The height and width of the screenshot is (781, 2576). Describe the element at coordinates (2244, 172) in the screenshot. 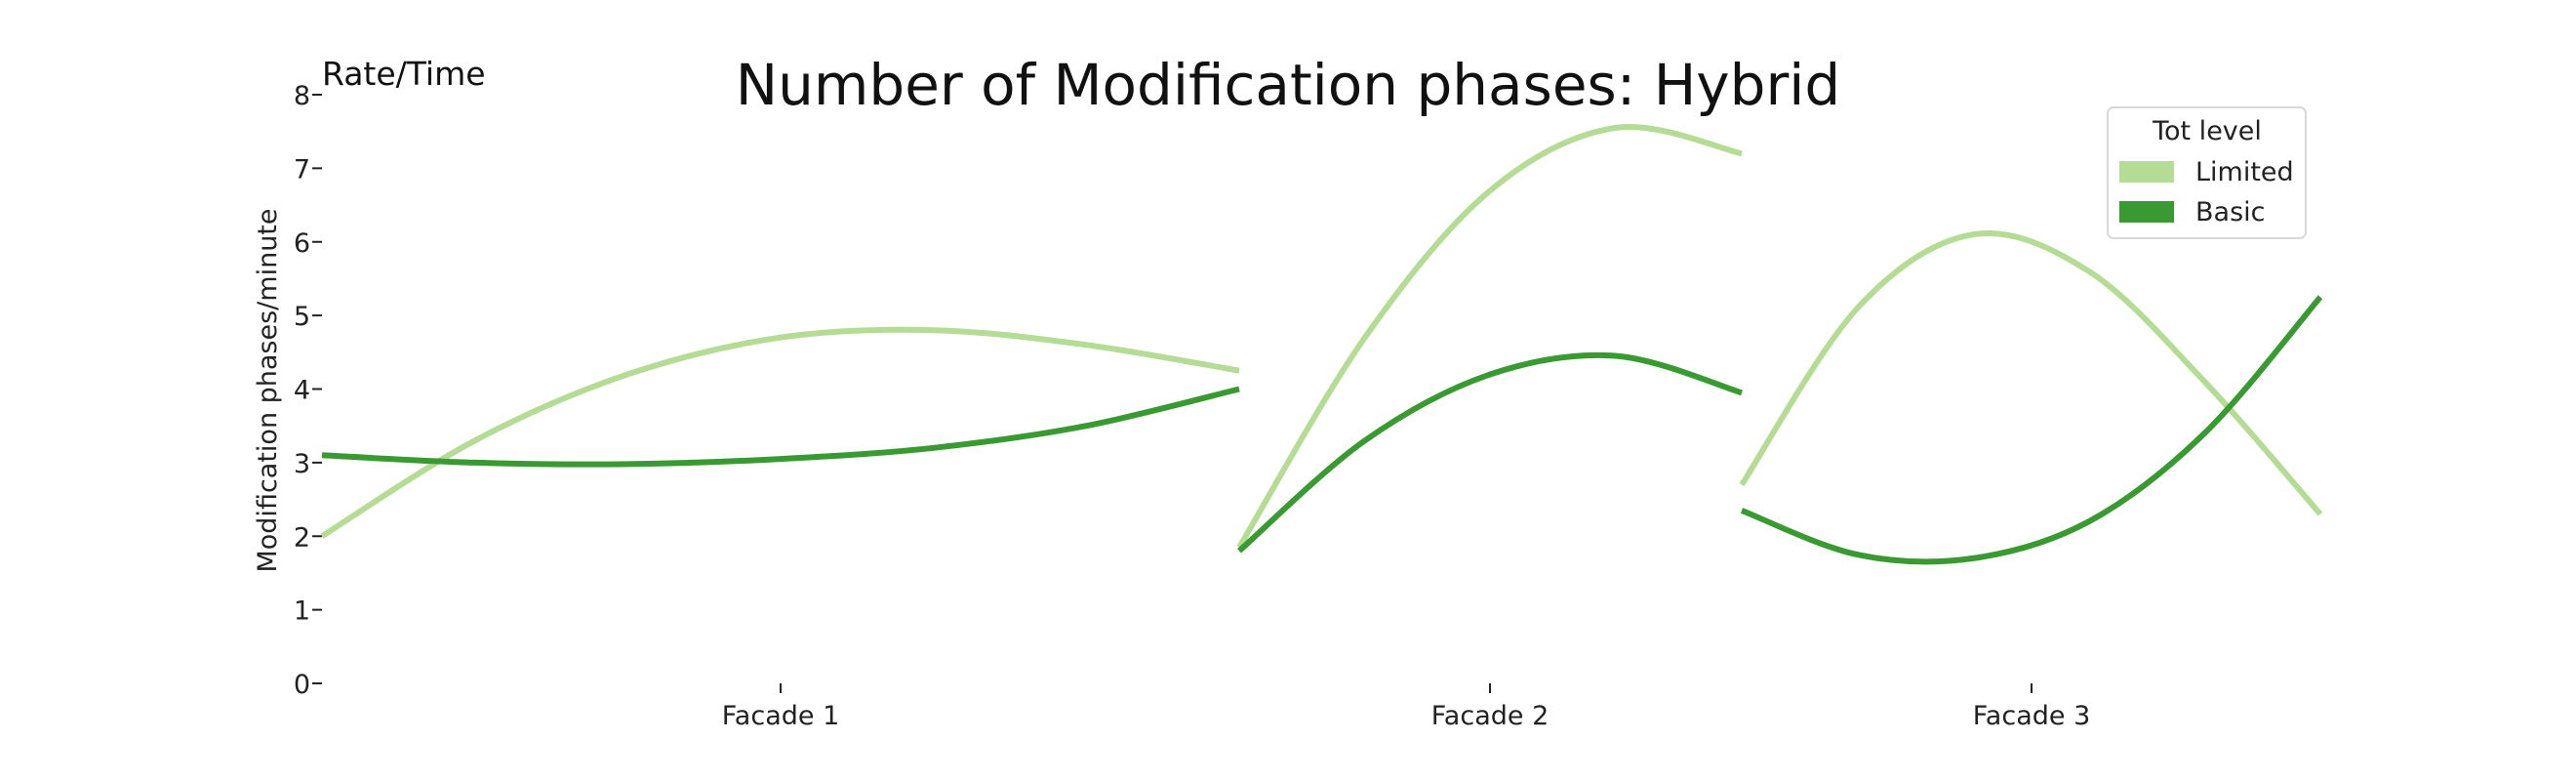

I see `legend-label-limited: Limited` at that location.